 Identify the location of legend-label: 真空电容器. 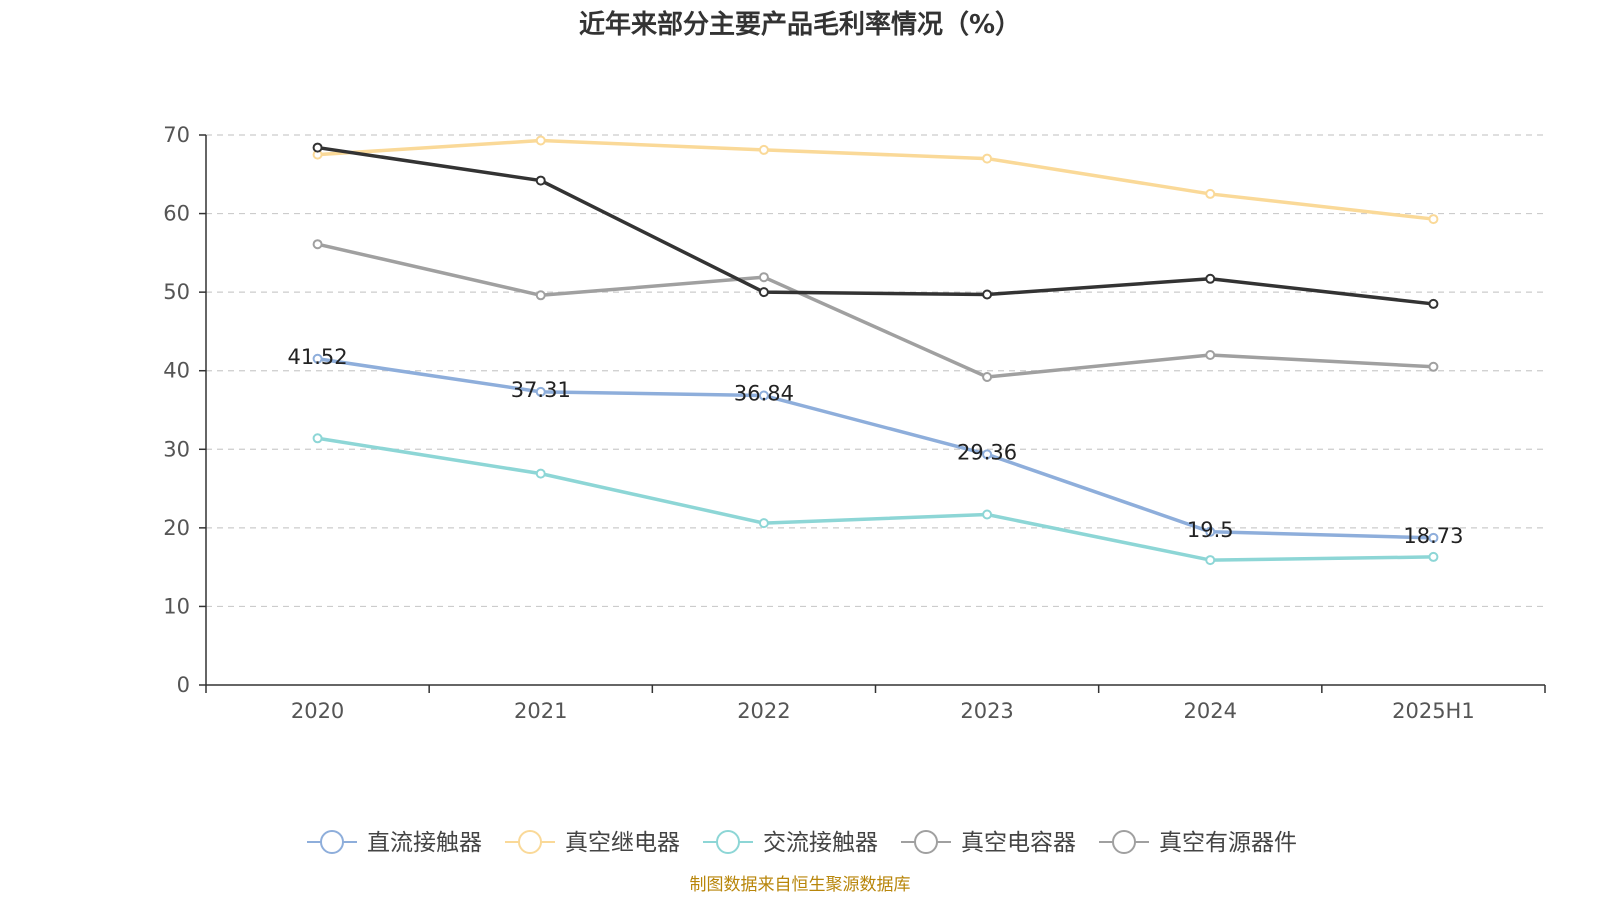
(1018, 843).